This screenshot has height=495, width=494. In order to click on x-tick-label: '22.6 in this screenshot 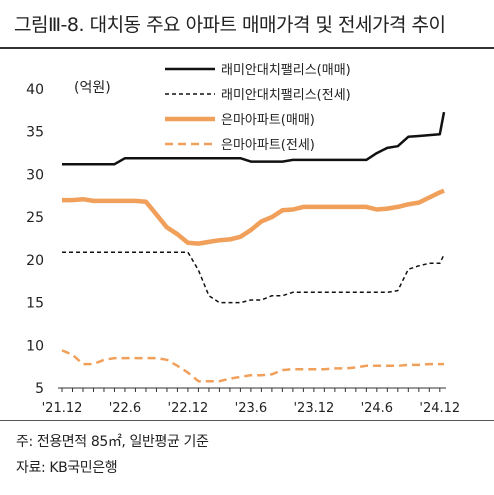, I will do `click(125, 408)`.